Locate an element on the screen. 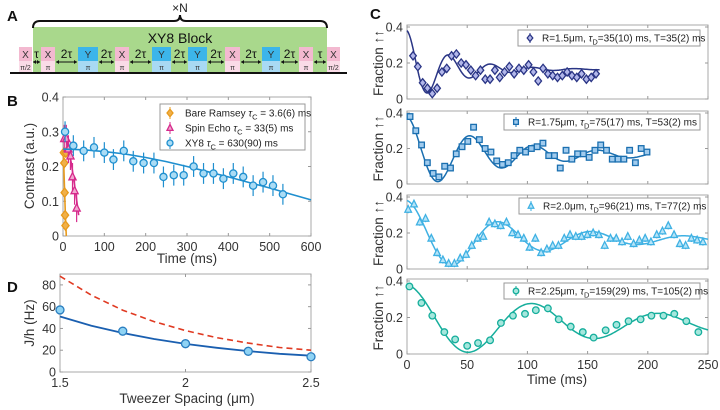  y-tick-label: 40 is located at coordinates (49, 329).